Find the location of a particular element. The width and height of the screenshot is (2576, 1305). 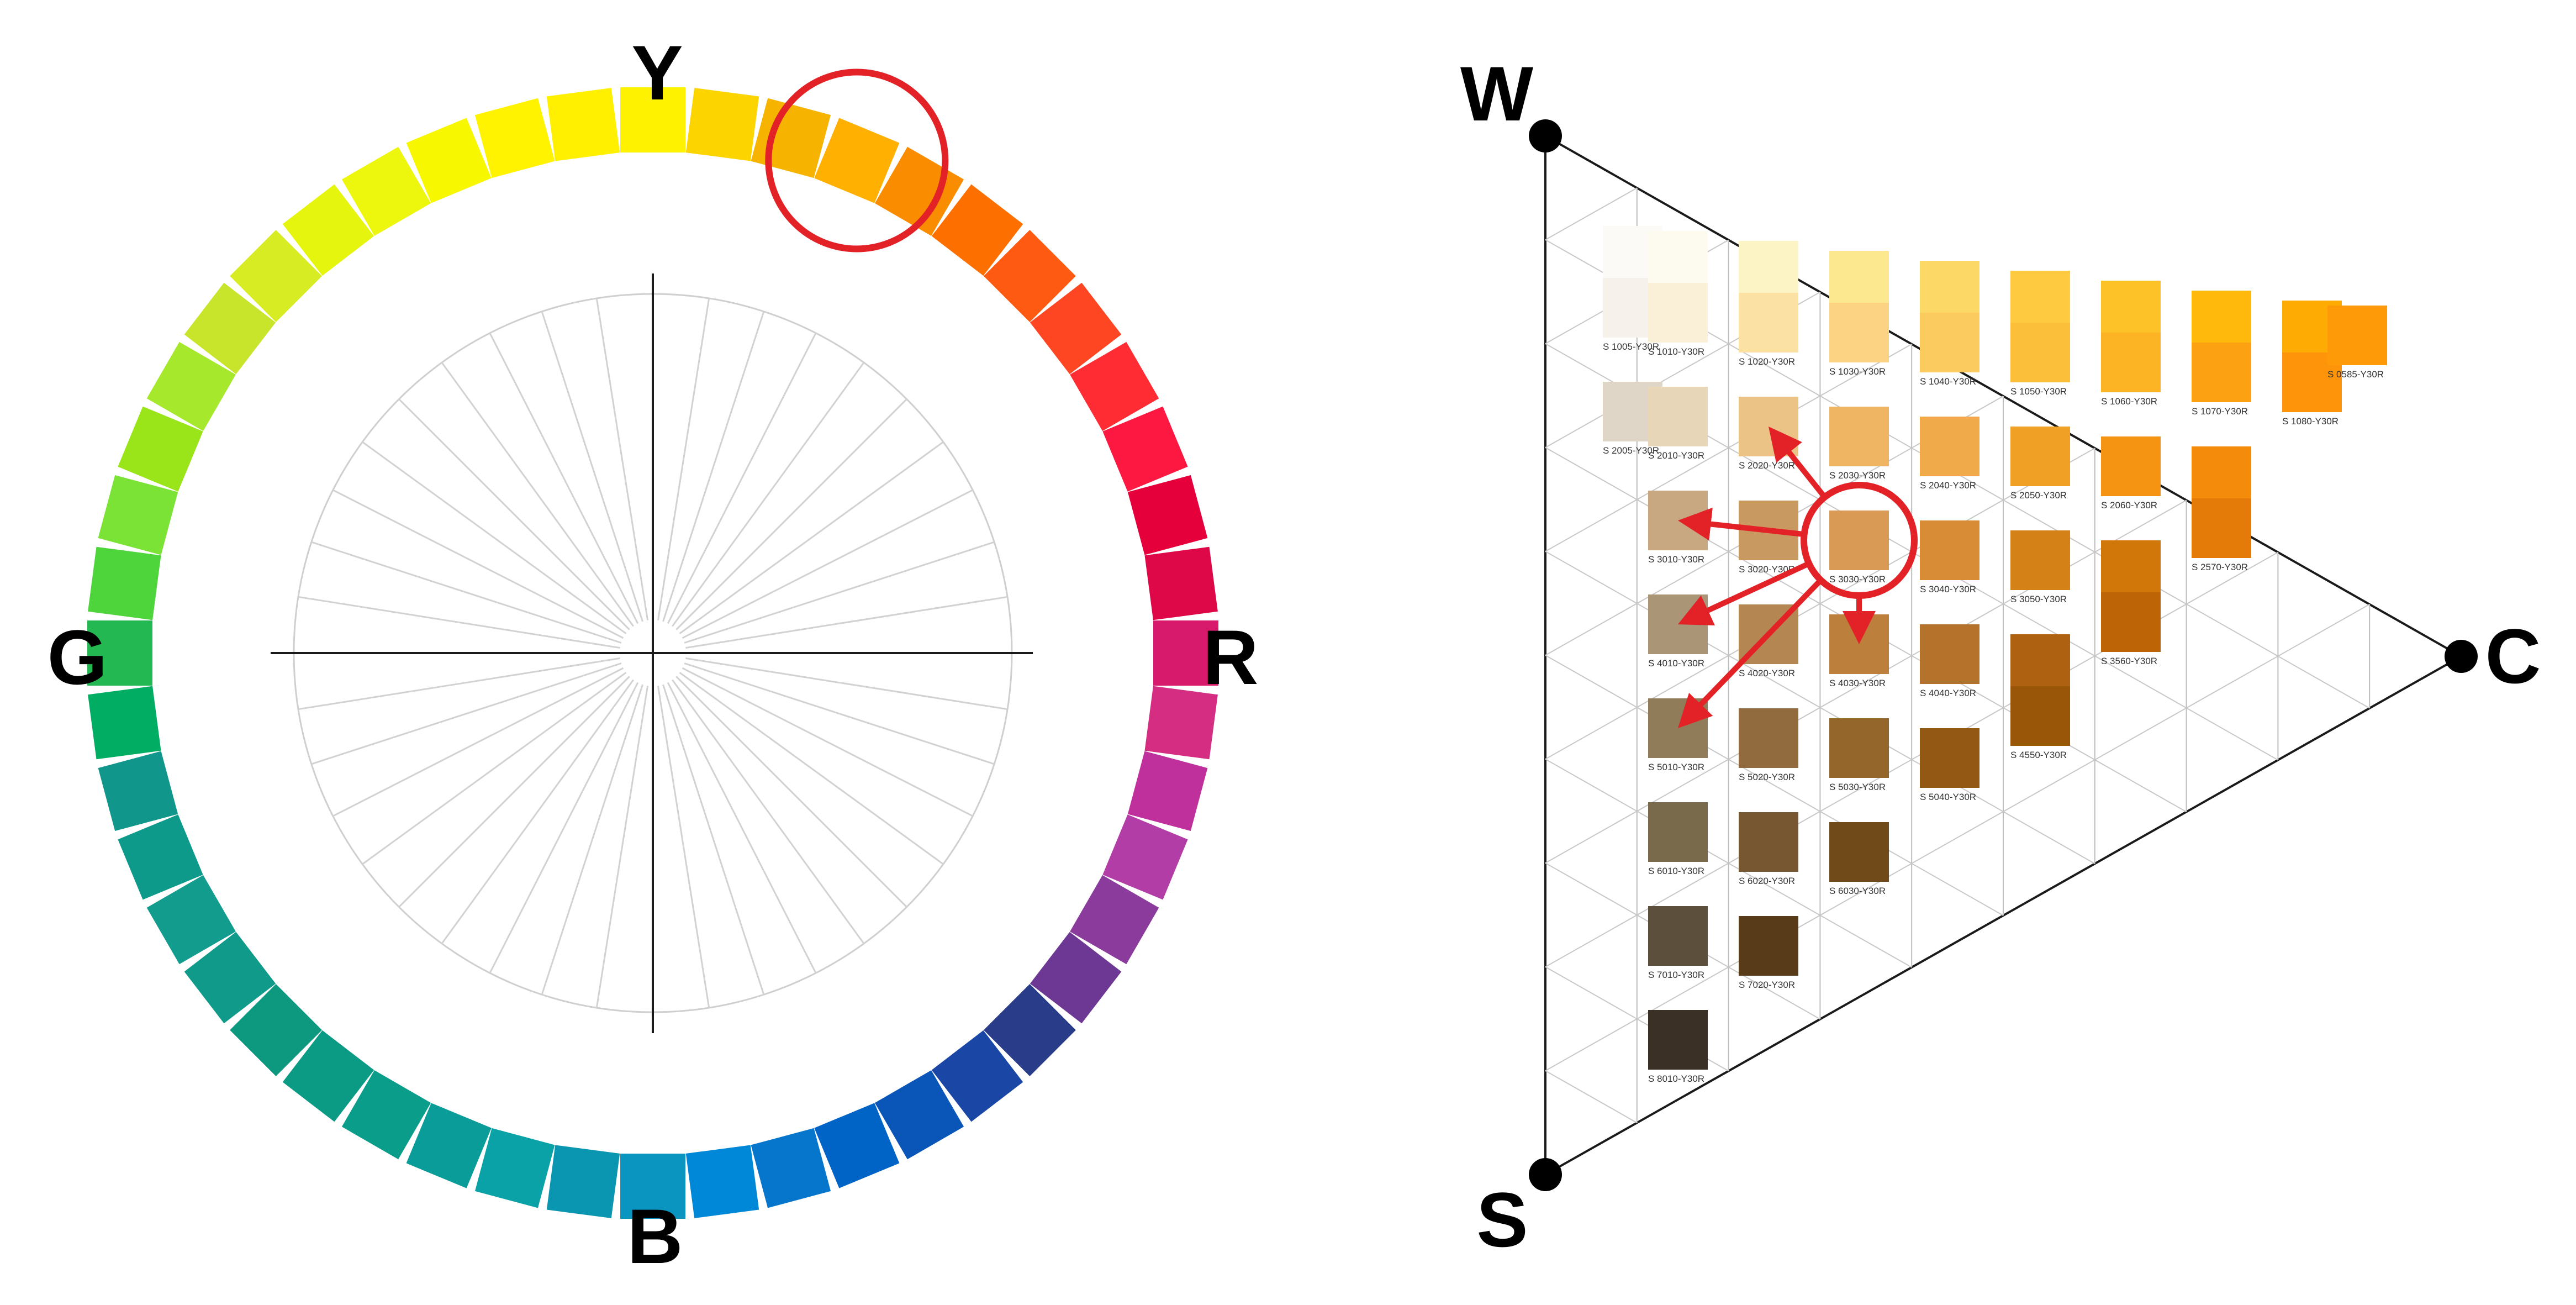

highlight-circle-y30r is located at coordinates (857, 161).